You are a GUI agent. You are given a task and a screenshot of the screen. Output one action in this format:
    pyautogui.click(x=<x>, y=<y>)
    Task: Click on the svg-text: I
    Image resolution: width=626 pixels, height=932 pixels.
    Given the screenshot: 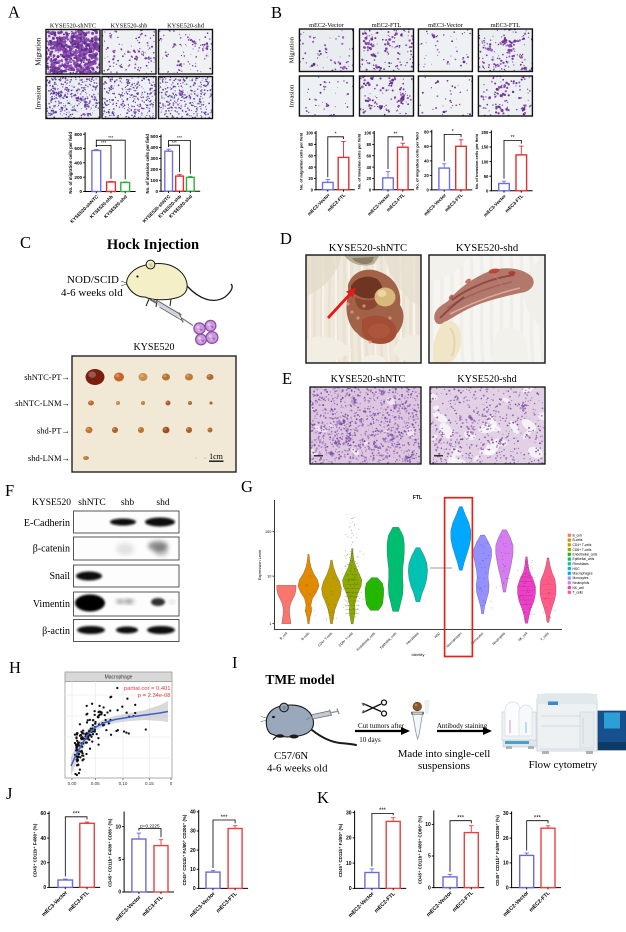 What is the action you would take?
    pyautogui.click(x=235, y=662)
    